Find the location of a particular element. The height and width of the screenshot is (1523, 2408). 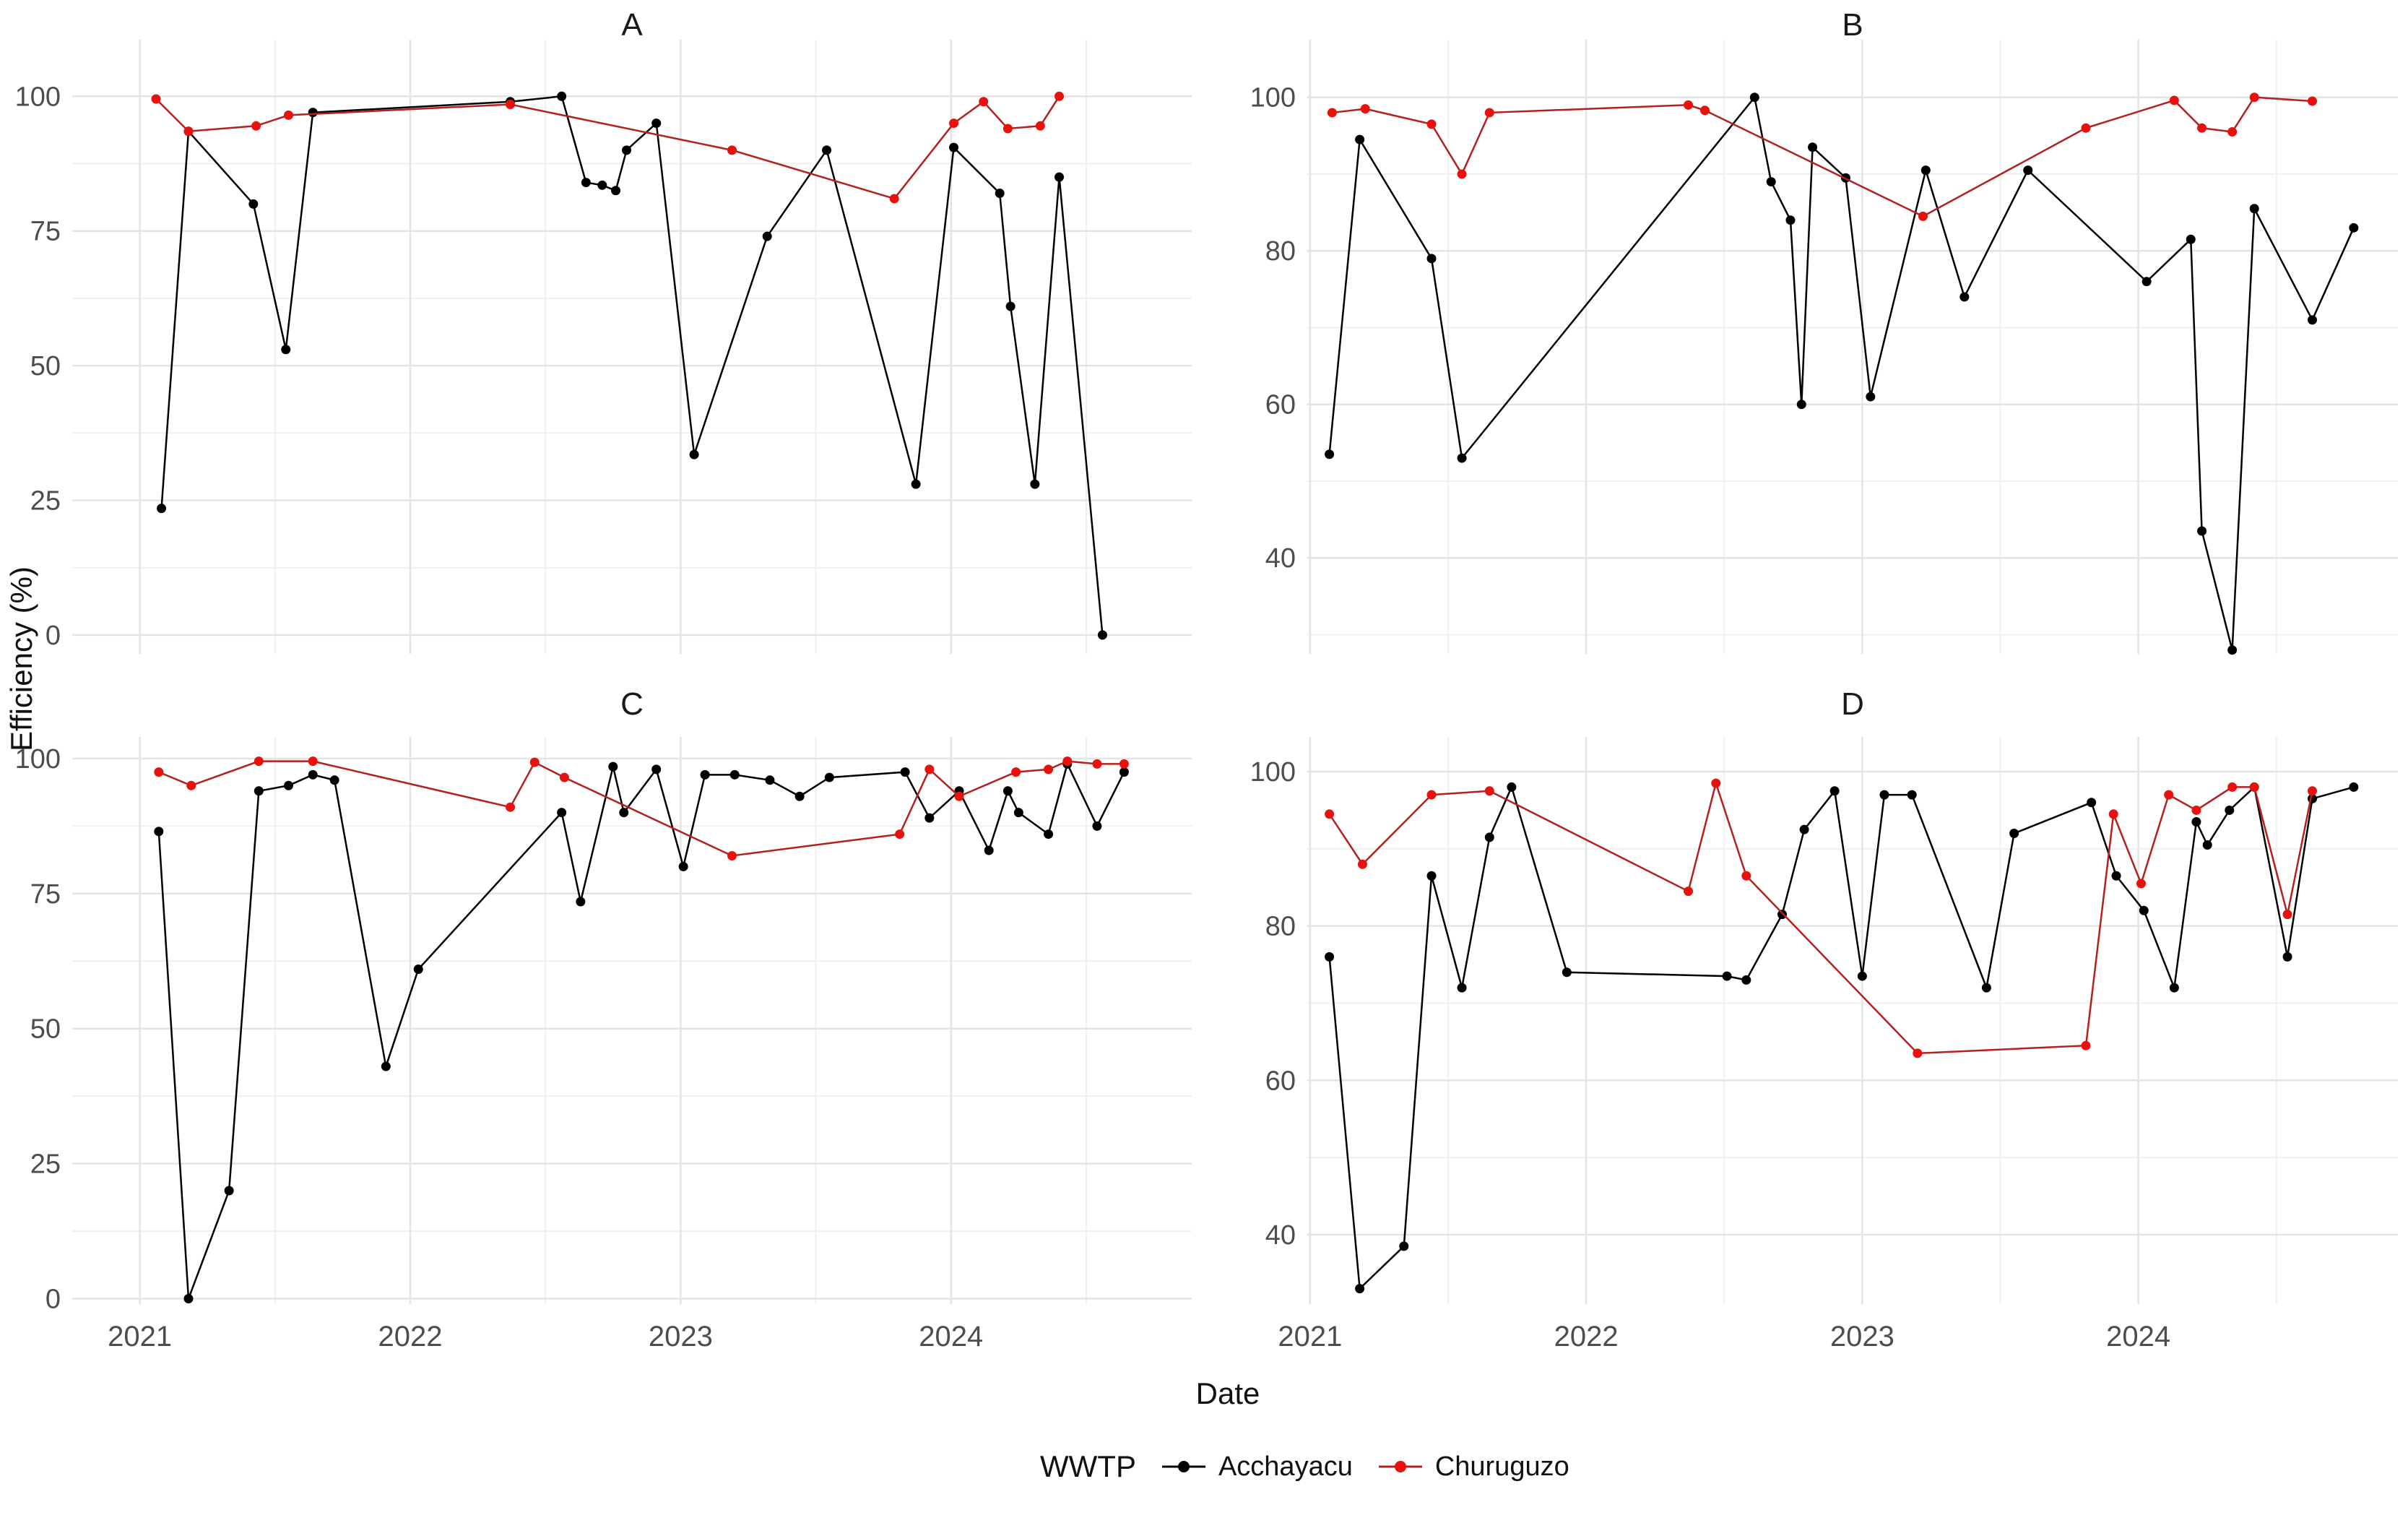

legend: WWTP Acchayacu Churuguzo is located at coordinates (1304, 1467).